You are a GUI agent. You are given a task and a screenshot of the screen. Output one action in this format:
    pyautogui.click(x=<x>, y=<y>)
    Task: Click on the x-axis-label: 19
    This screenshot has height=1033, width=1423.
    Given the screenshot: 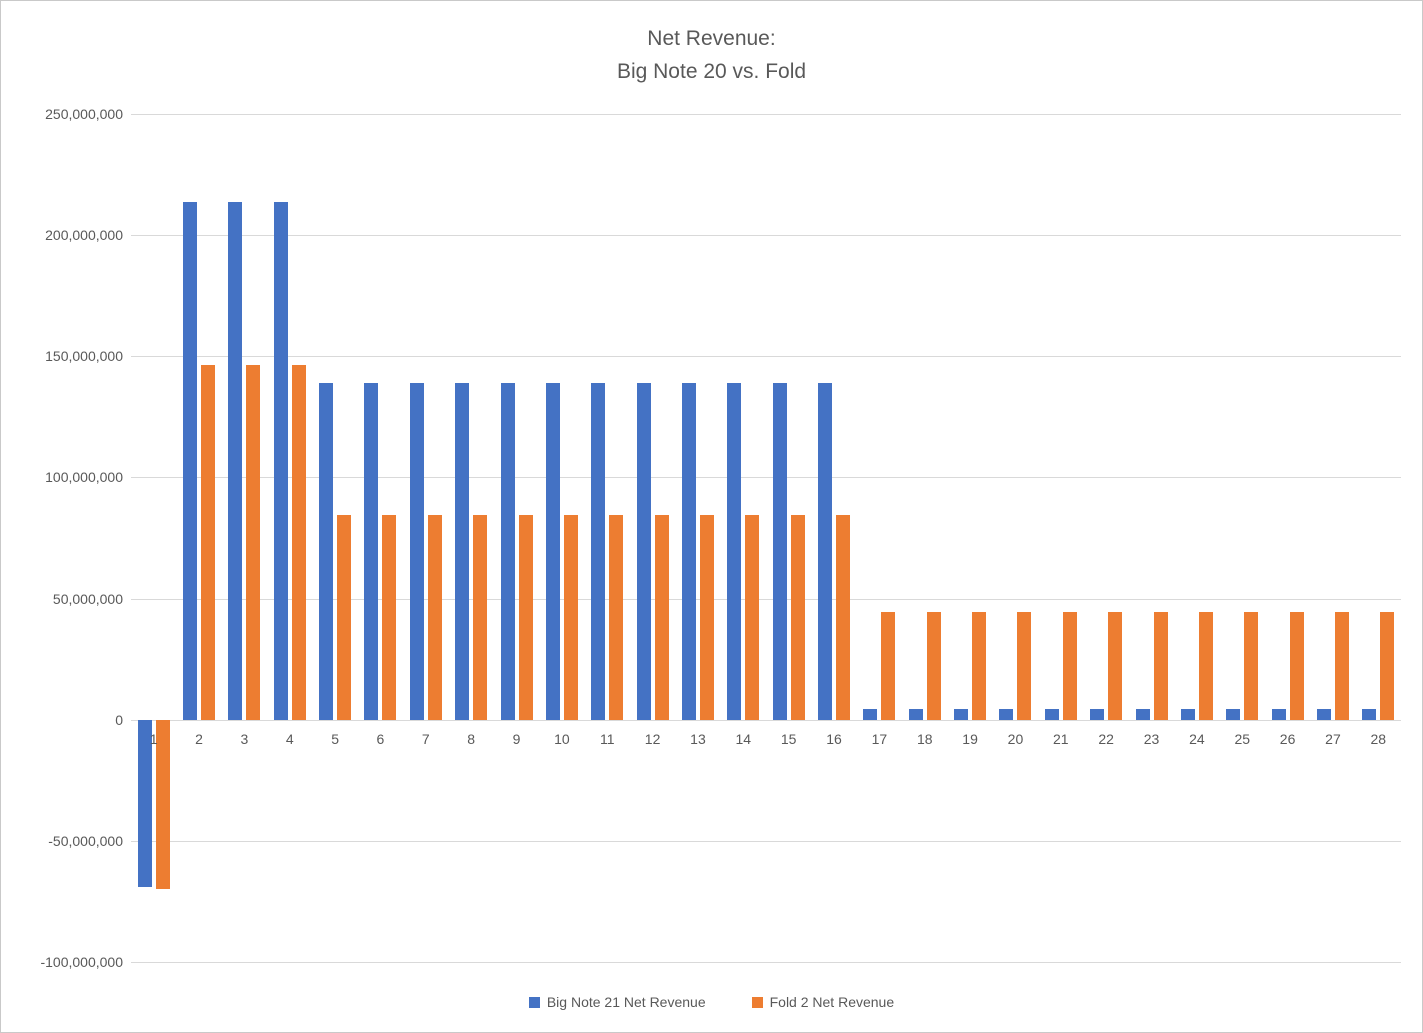 What is the action you would take?
    pyautogui.click(x=970, y=738)
    